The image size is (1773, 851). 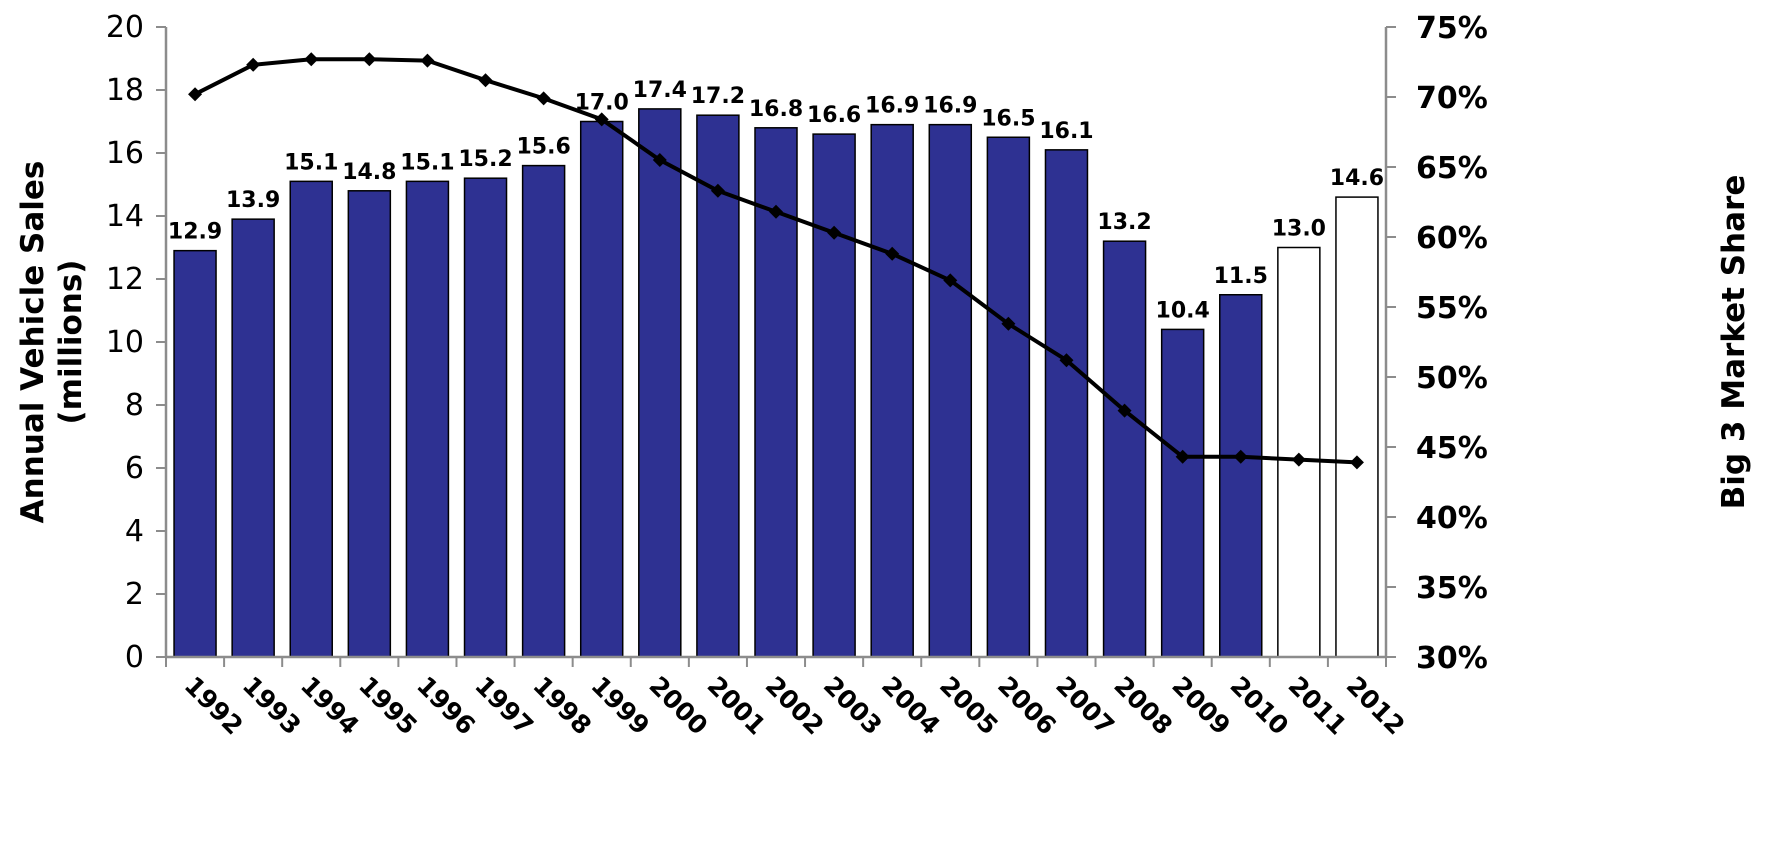 What do you see at coordinates (601, 119) in the screenshot?
I see `market-share-point-1999` at bounding box center [601, 119].